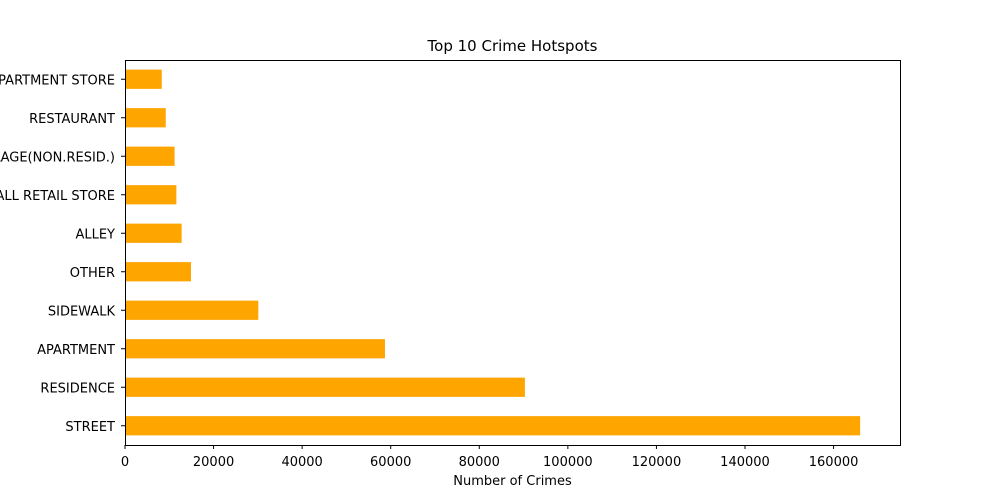 The width and height of the screenshot is (1000, 500). What do you see at coordinates (512, 481) in the screenshot?
I see `x-axis-label: Number of Crimes` at bounding box center [512, 481].